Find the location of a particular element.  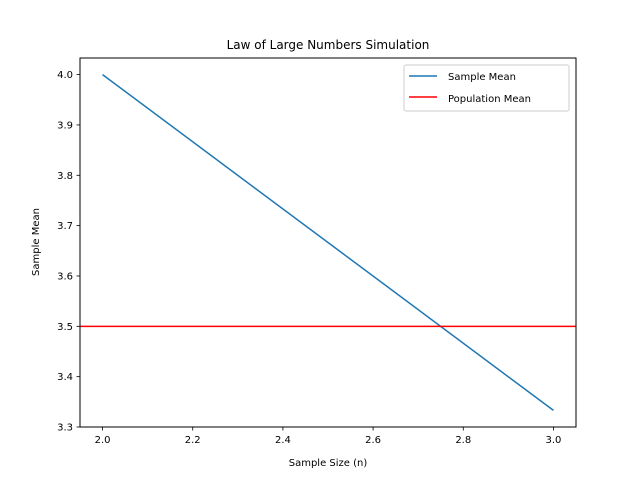

y-tick-label: 3.8 is located at coordinates (65, 176).